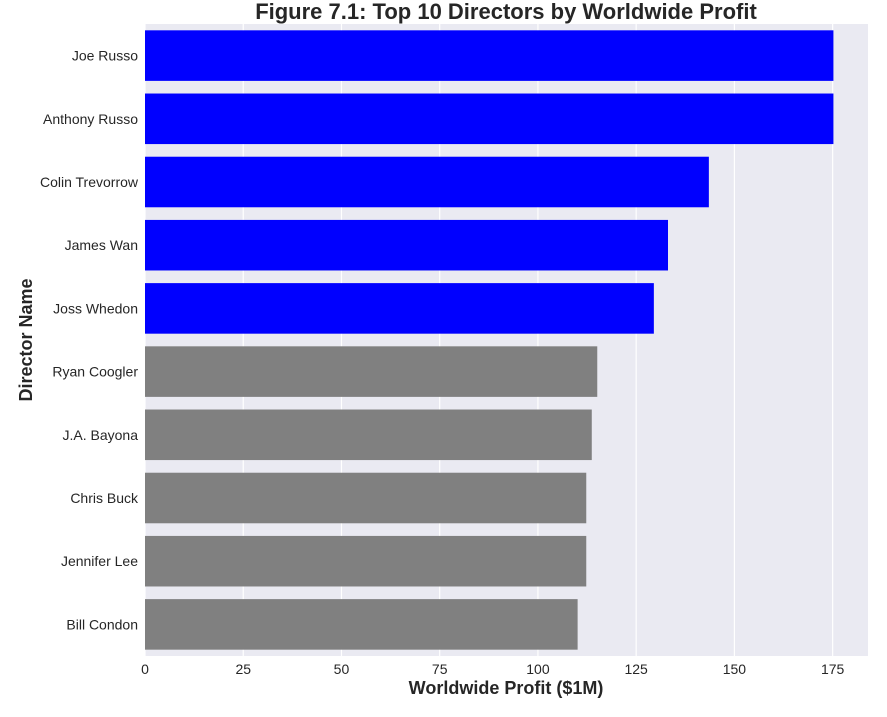 The width and height of the screenshot is (887, 717). Describe the element at coordinates (95, 372) in the screenshot. I see `y-tick-label-5: Ryan Coogler` at that location.